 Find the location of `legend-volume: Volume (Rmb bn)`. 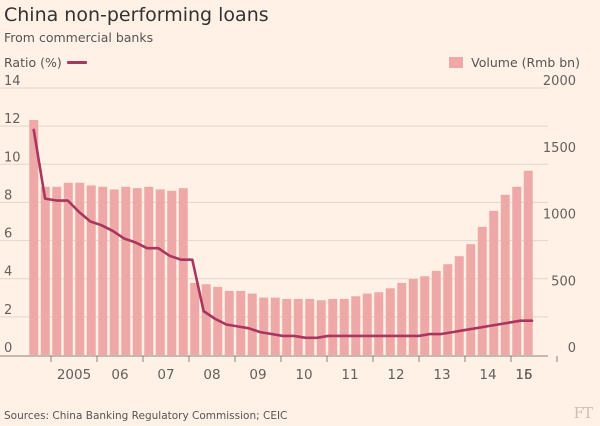

legend-volume: Volume (Rmb bn) is located at coordinates (514, 62).